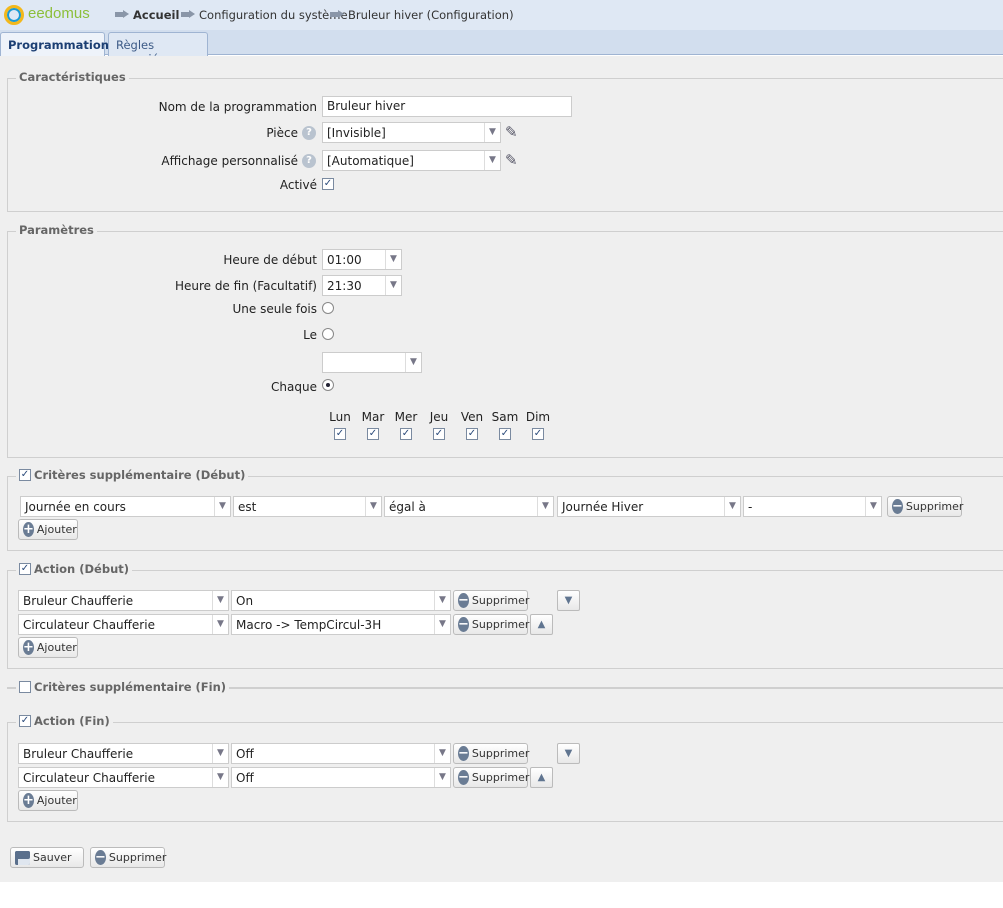 This screenshot has width=1003, height=908. What do you see at coordinates (538, 417) in the screenshot?
I see `day-label: Dim` at bounding box center [538, 417].